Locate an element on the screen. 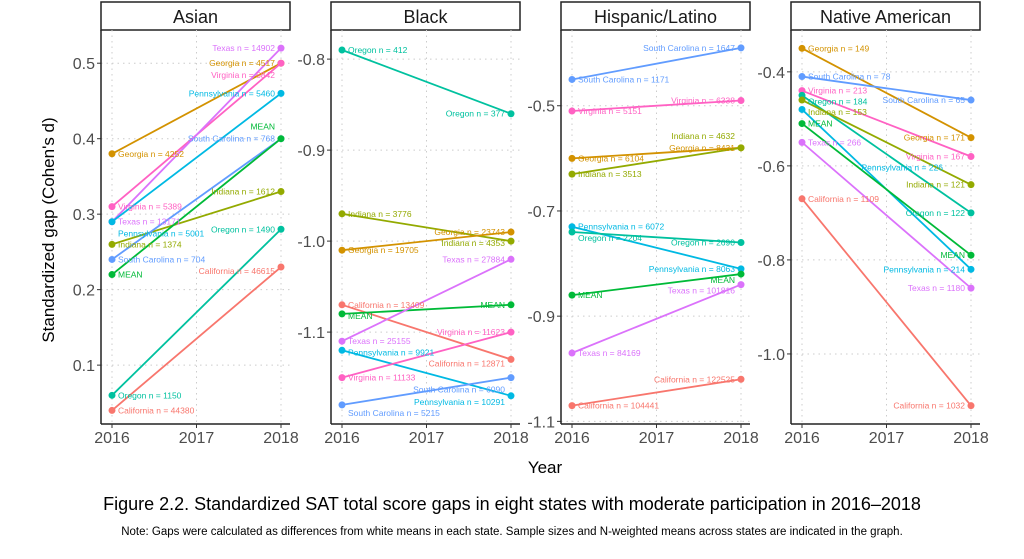 This screenshot has height=559, width=1024. data-label-2016: Indiana n = 3776 is located at coordinates (380, 214).